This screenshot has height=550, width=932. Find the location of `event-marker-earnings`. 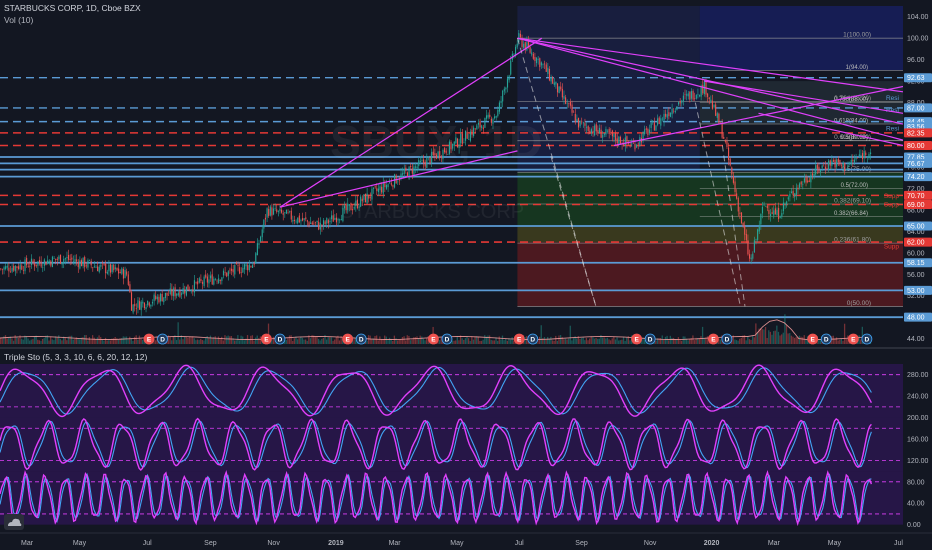

event-marker-earnings is located at coordinates (433, 339).